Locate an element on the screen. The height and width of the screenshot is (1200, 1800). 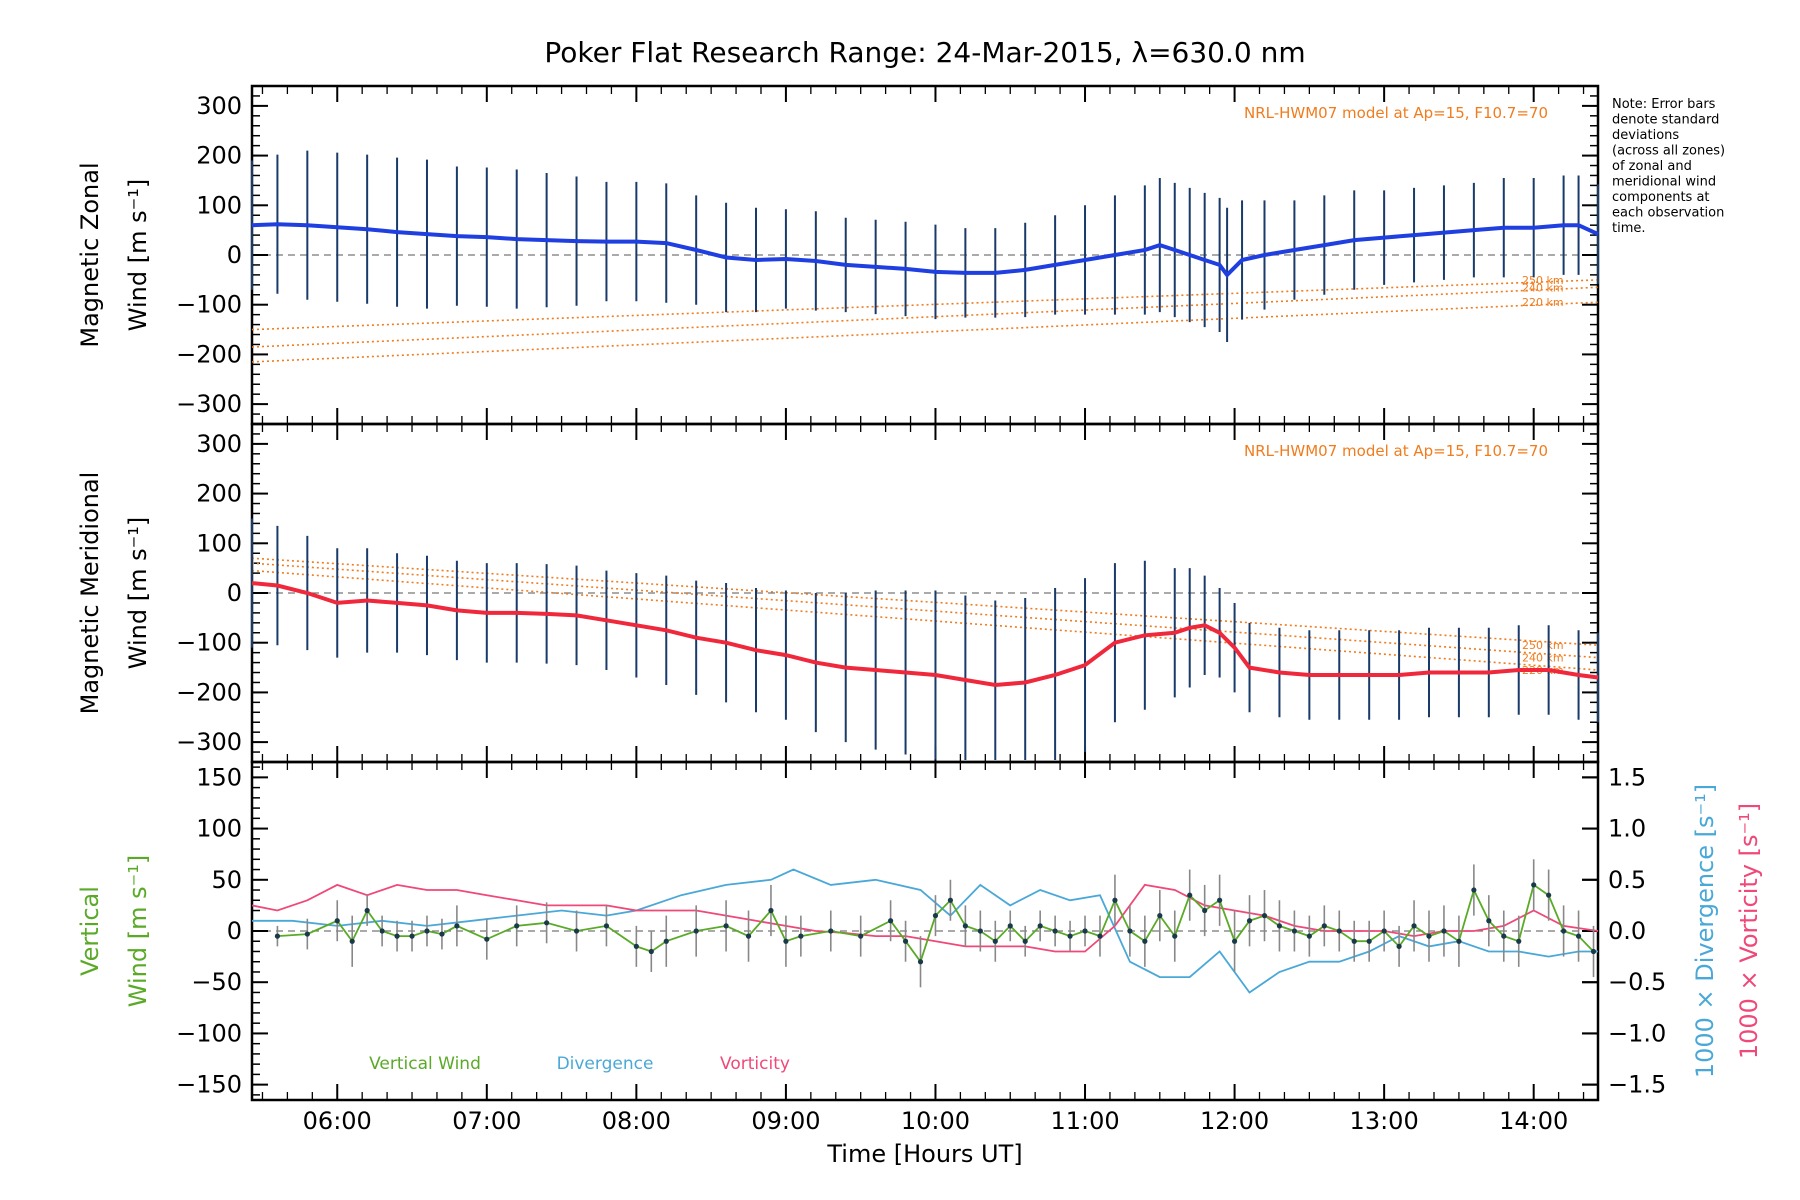
y2-tick-label: 0.5 is located at coordinates (1627, 880).